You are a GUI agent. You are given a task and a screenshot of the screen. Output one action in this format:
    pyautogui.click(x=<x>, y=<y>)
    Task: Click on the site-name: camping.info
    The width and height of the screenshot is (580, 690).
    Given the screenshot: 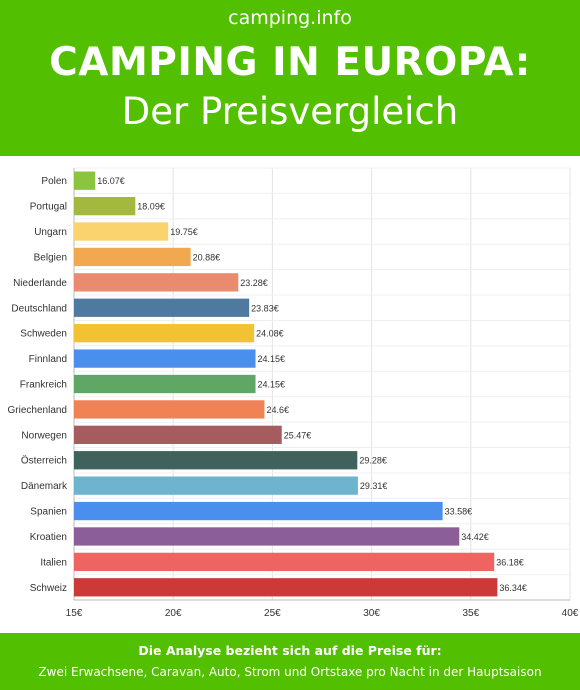 What is the action you would take?
    pyautogui.click(x=290, y=18)
    